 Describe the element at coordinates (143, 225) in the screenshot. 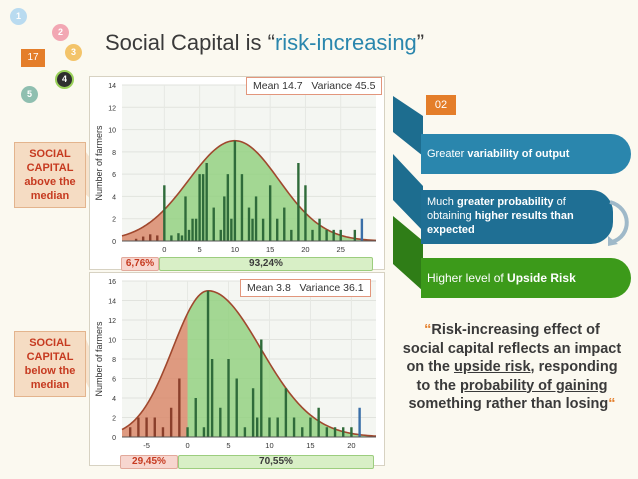

I see `area-below-threshold` at that location.